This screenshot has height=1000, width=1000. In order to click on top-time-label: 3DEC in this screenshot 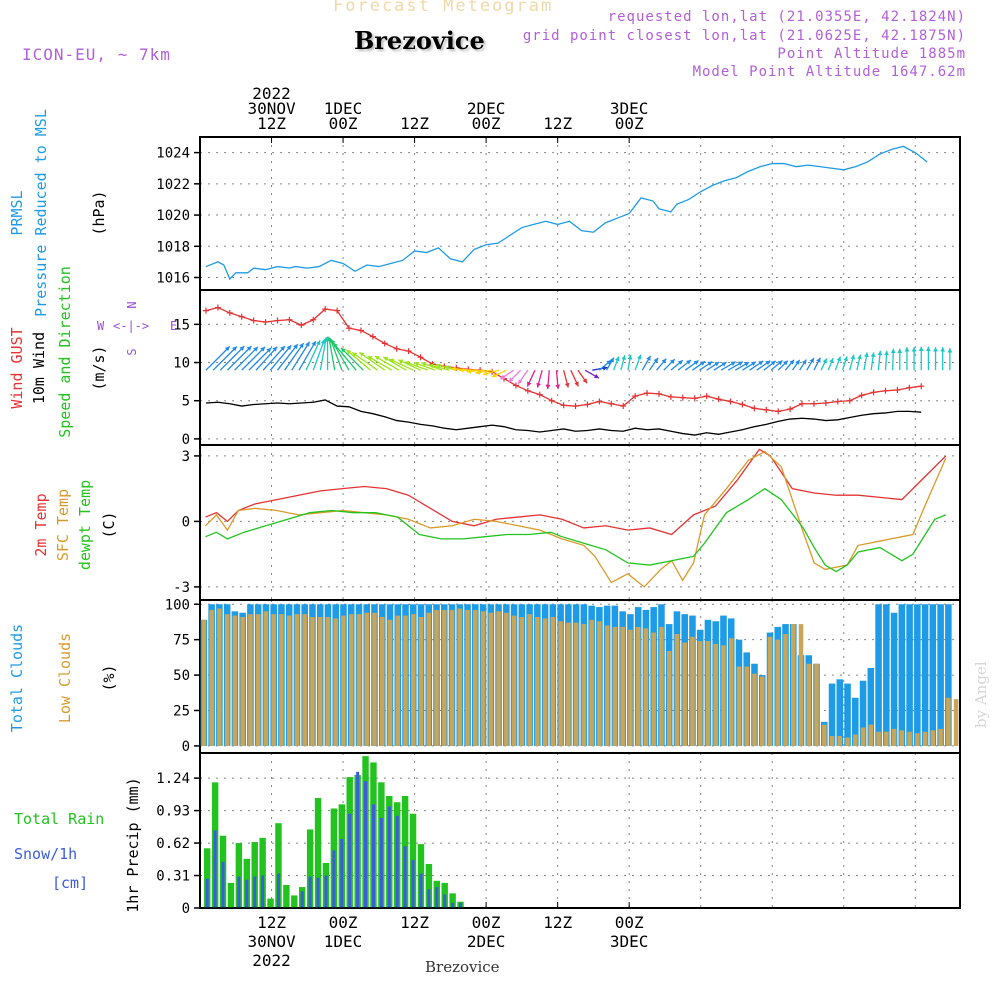, I will do `click(629, 108)`.